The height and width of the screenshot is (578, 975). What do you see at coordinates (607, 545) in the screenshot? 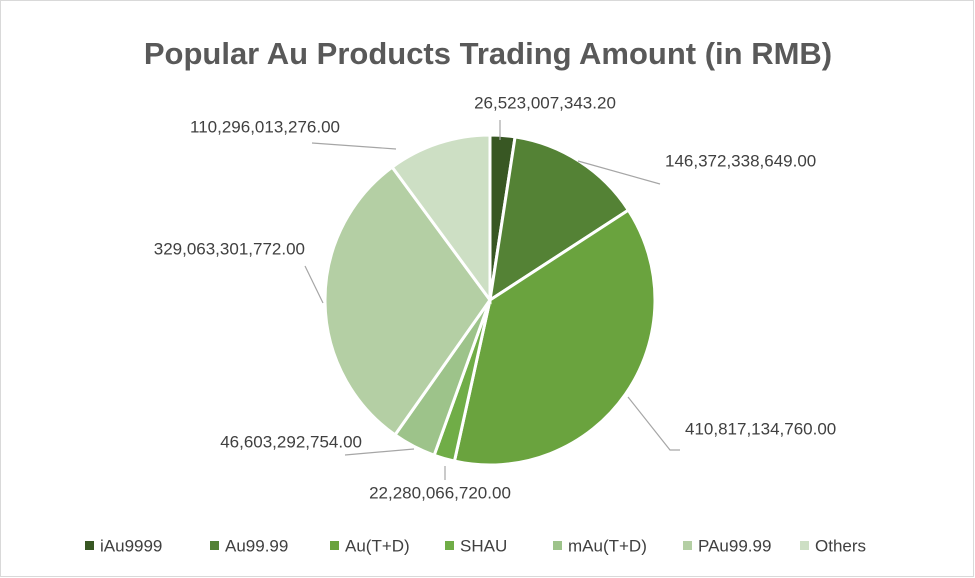
I see `legend-label: mAu(T+D)` at bounding box center [607, 545].